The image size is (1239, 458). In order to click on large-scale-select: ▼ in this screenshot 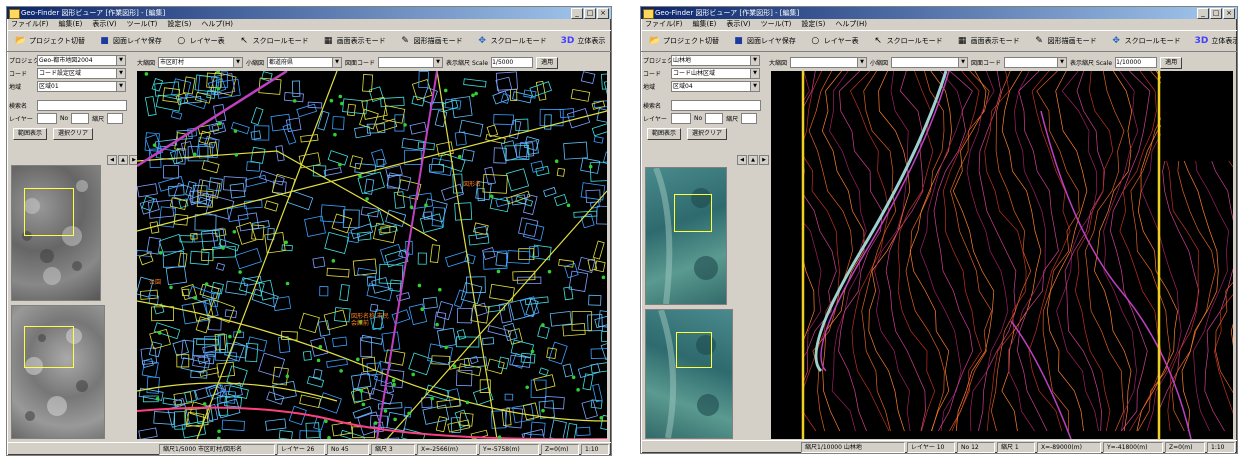, I will do `click(829, 62)`.